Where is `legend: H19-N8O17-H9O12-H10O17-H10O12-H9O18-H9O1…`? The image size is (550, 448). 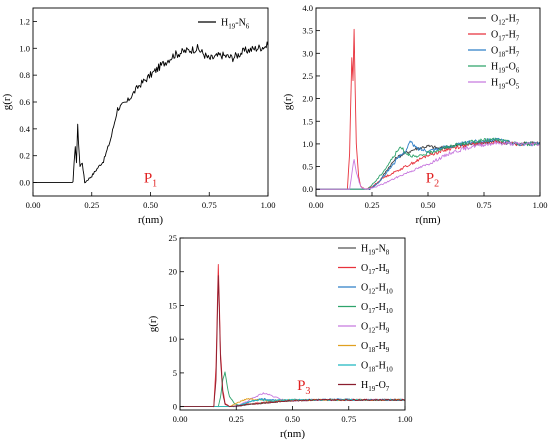 legend: H19-N8O17-H9O12-H10O17-H10O12-H9O18-H9O1… is located at coordinates (366, 318).